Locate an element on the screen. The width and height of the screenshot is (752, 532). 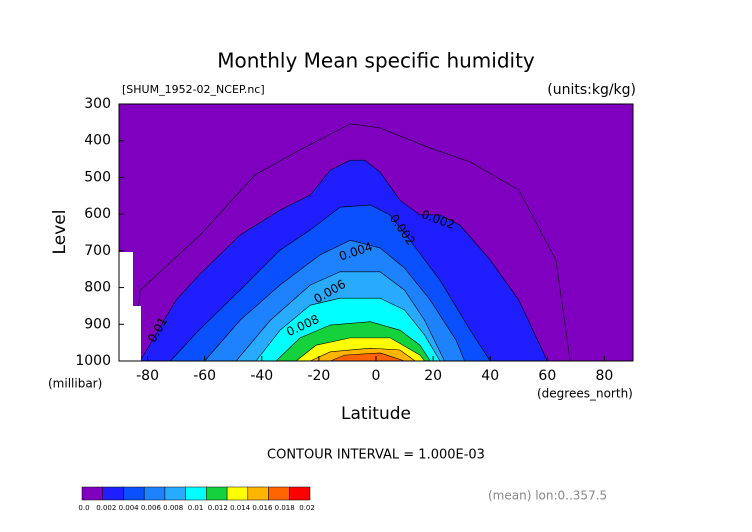
colorbar-label: 0.012 is located at coordinates (218, 508).